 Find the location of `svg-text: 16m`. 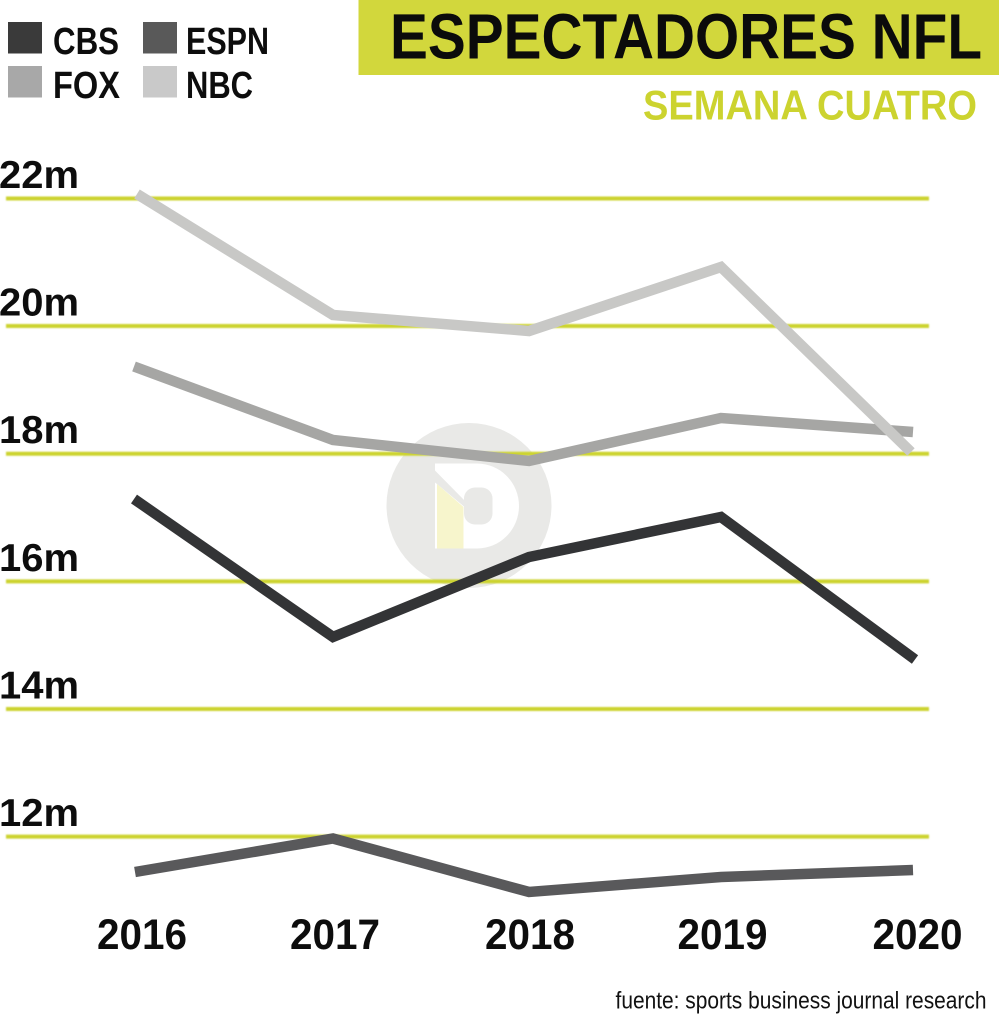

svg-text: 16m is located at coordinates (39, 558).